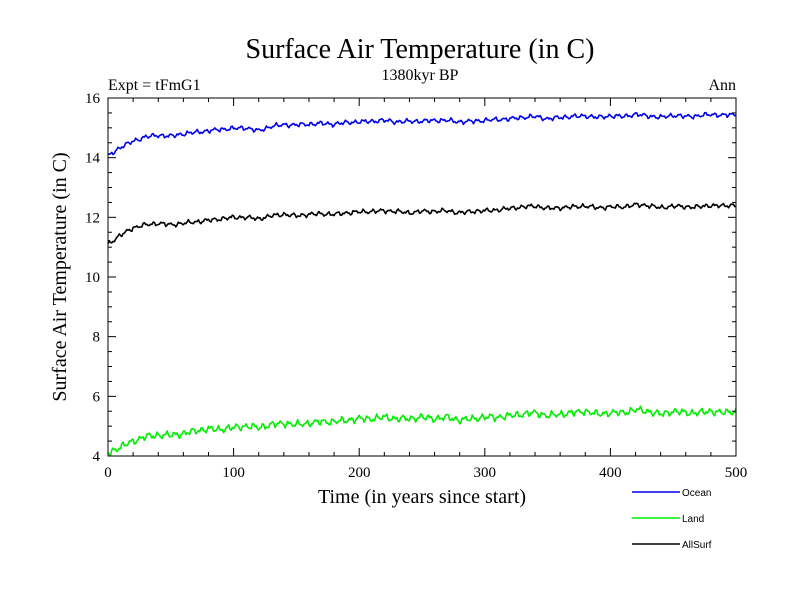 The height and width of the screenshot is (600, 800). I want to click on y-tick-label: 6, so click(97, 397).